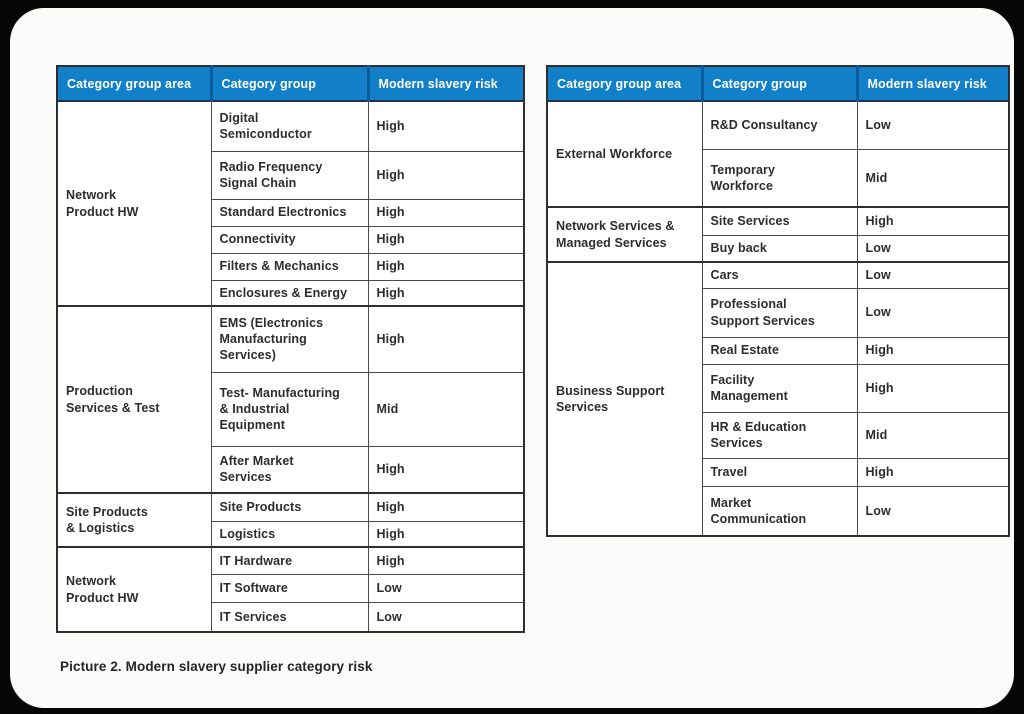 The height and width of the screenshot is (714, 1024). I want to click on table-row: Filters & Mechanics High, so click(291, 266).